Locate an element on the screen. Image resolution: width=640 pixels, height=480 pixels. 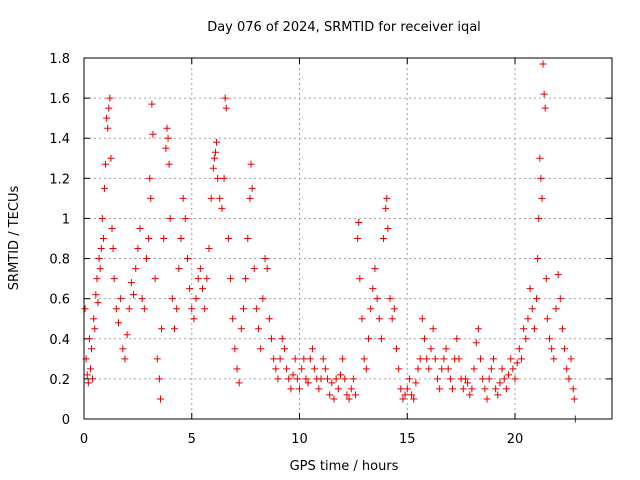
y-tick-label: 1.2 is located at coordinates (59, 179).